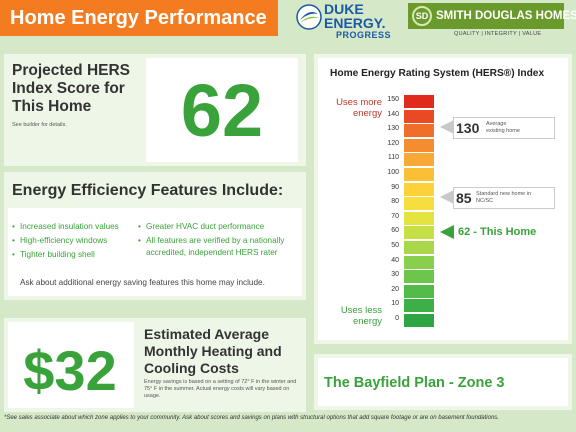 The width and height of the screenshot is (576, 432). Describe the element at coordinates (395, 275) in the screenshot. I see `scale-tick-label: 30` at that location.